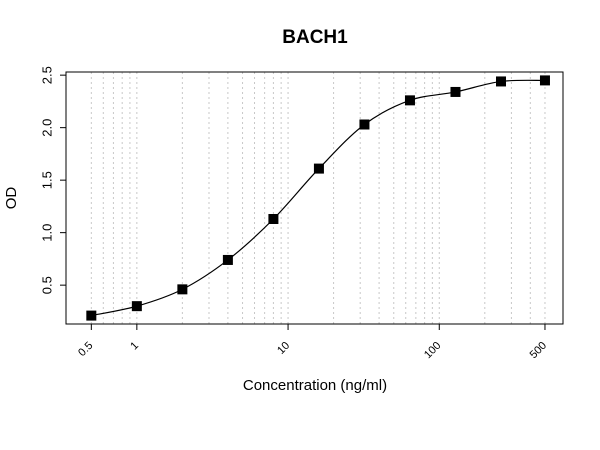 The width and height of the screenshot is (600, 450). I want to click on y-tick-label: 2.0, so click(46, 128).